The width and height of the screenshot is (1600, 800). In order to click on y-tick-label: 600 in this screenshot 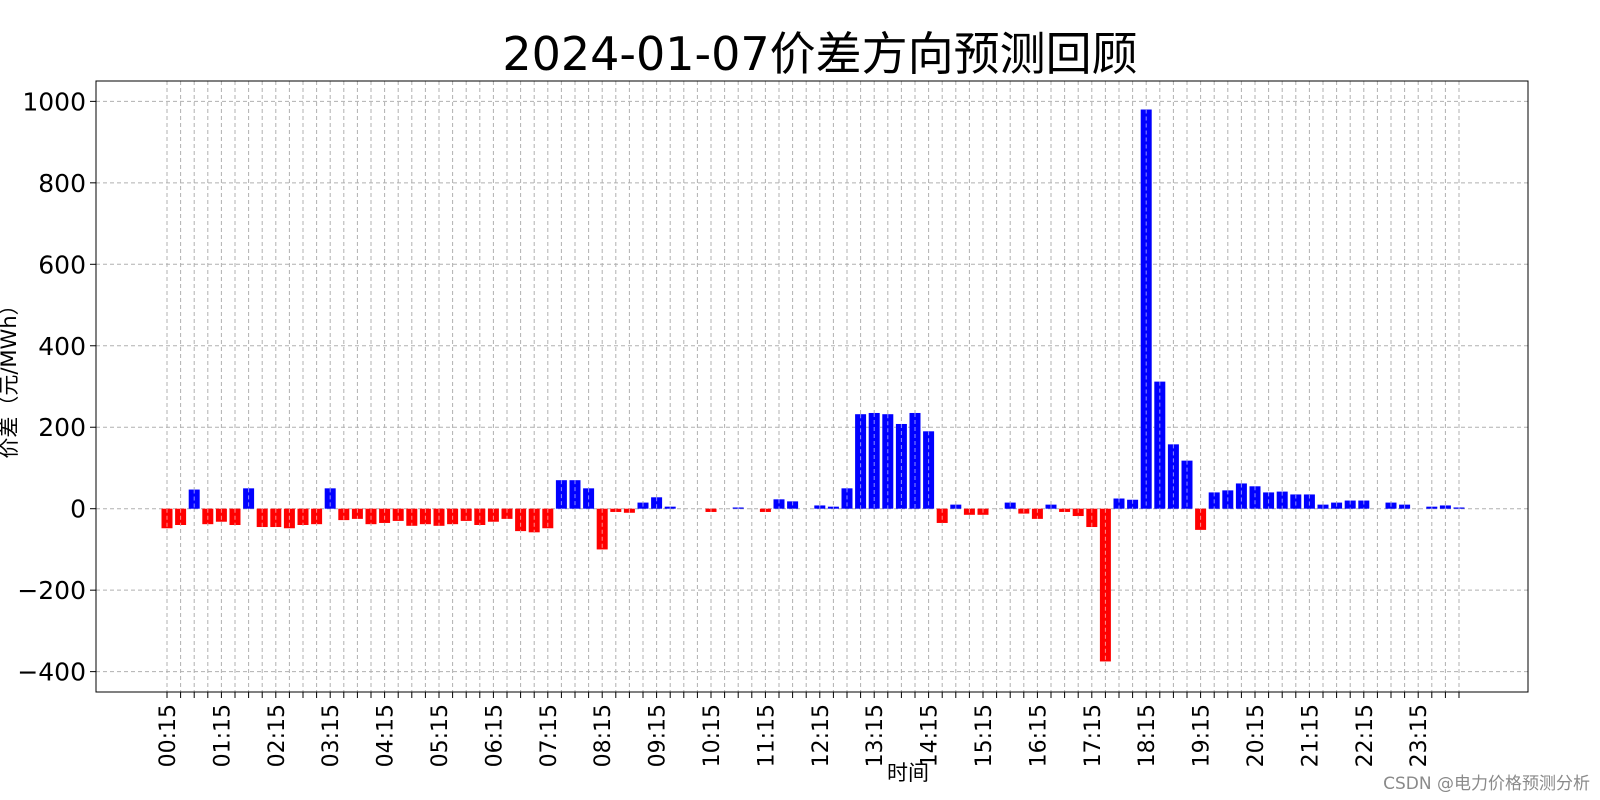, I will do `click(62, 264)`.